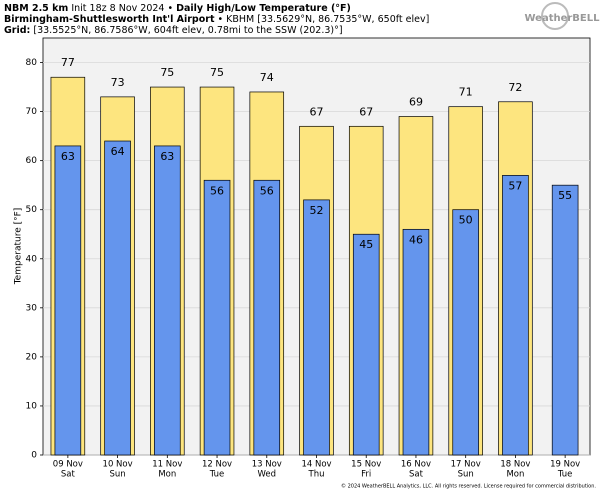  Describe the element at coordinates (109, 19) in the screenshot. I see `station: Birmingham-Shuttlesworth Int'l Airport` at that location.